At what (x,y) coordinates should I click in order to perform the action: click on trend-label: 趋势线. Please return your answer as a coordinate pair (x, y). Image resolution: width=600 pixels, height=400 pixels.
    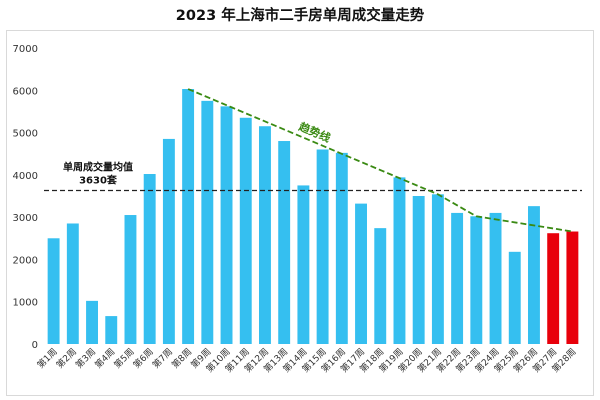
    Looking at the image, I should click on (315, 132).